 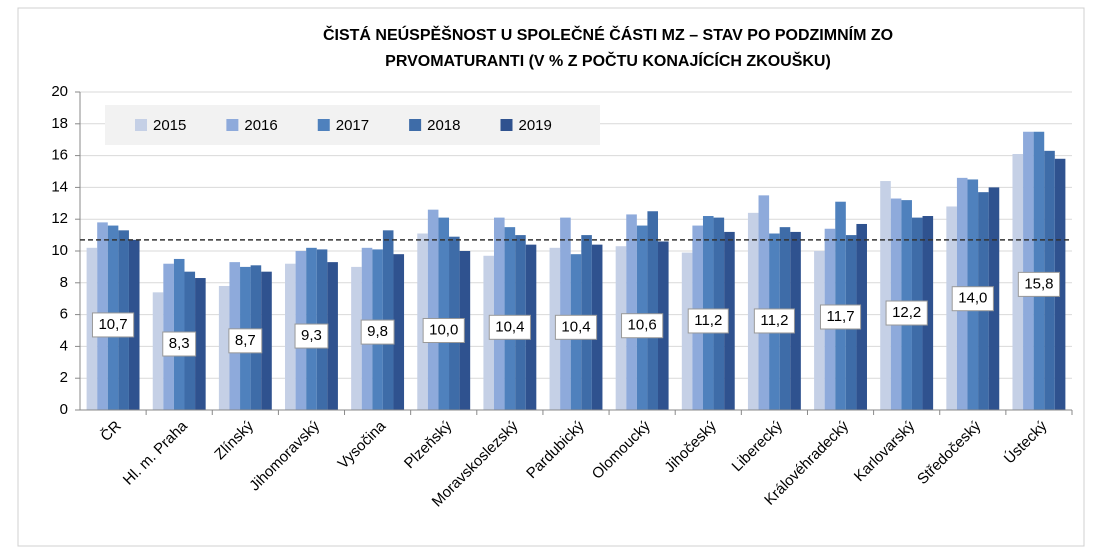 I want to click on data-label: 8,7, so click(x=245, y=341).